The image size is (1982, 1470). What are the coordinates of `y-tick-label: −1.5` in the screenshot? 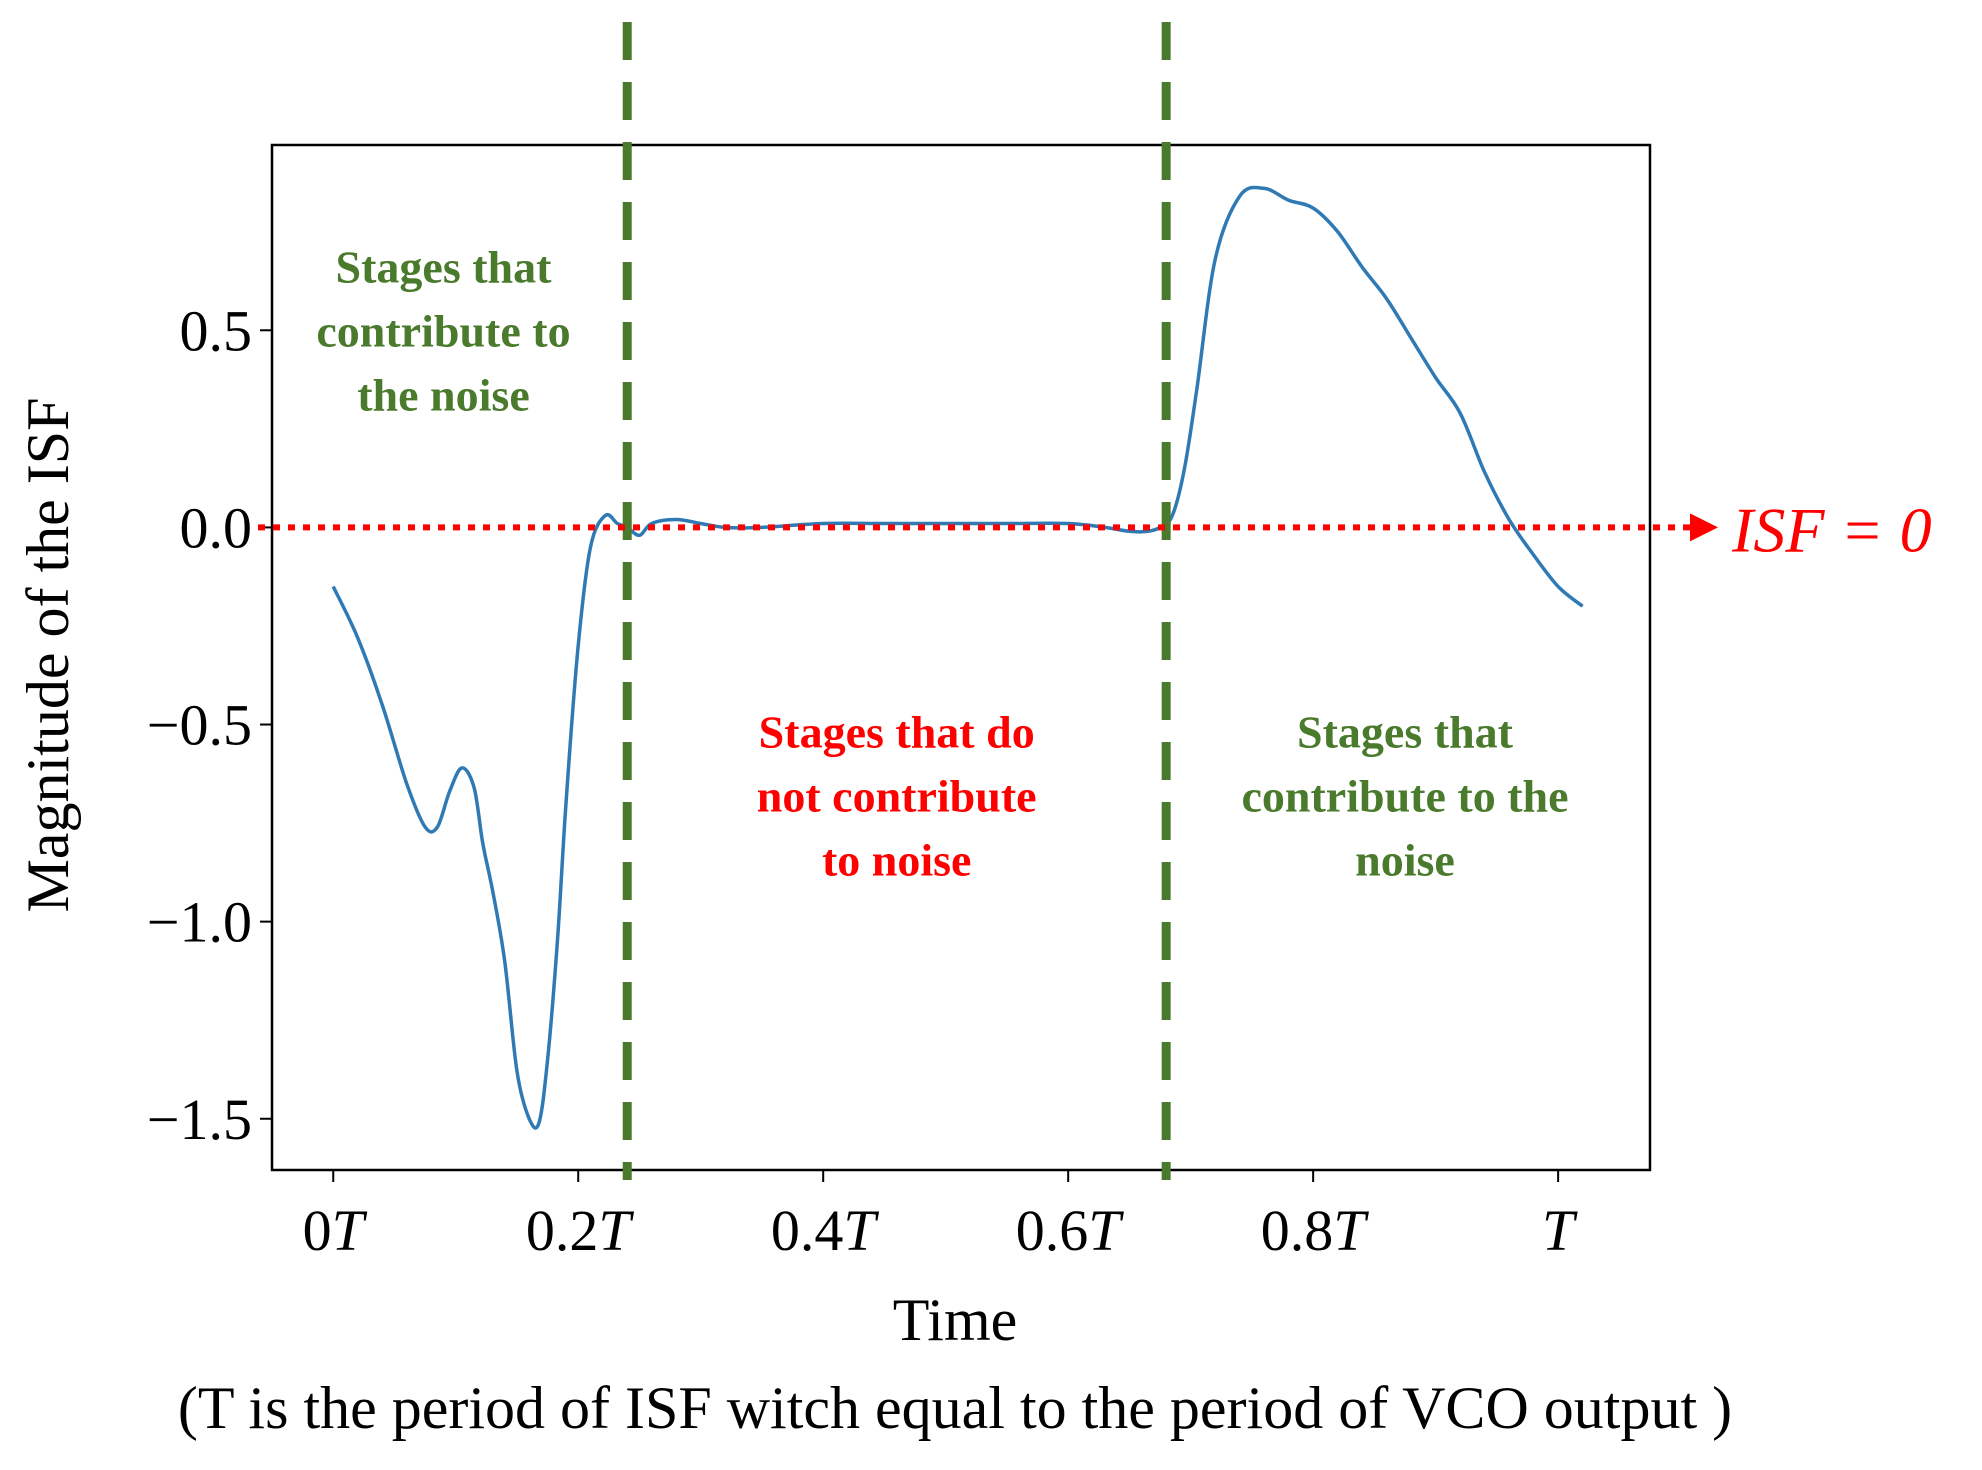 It's located at (199, 1119).